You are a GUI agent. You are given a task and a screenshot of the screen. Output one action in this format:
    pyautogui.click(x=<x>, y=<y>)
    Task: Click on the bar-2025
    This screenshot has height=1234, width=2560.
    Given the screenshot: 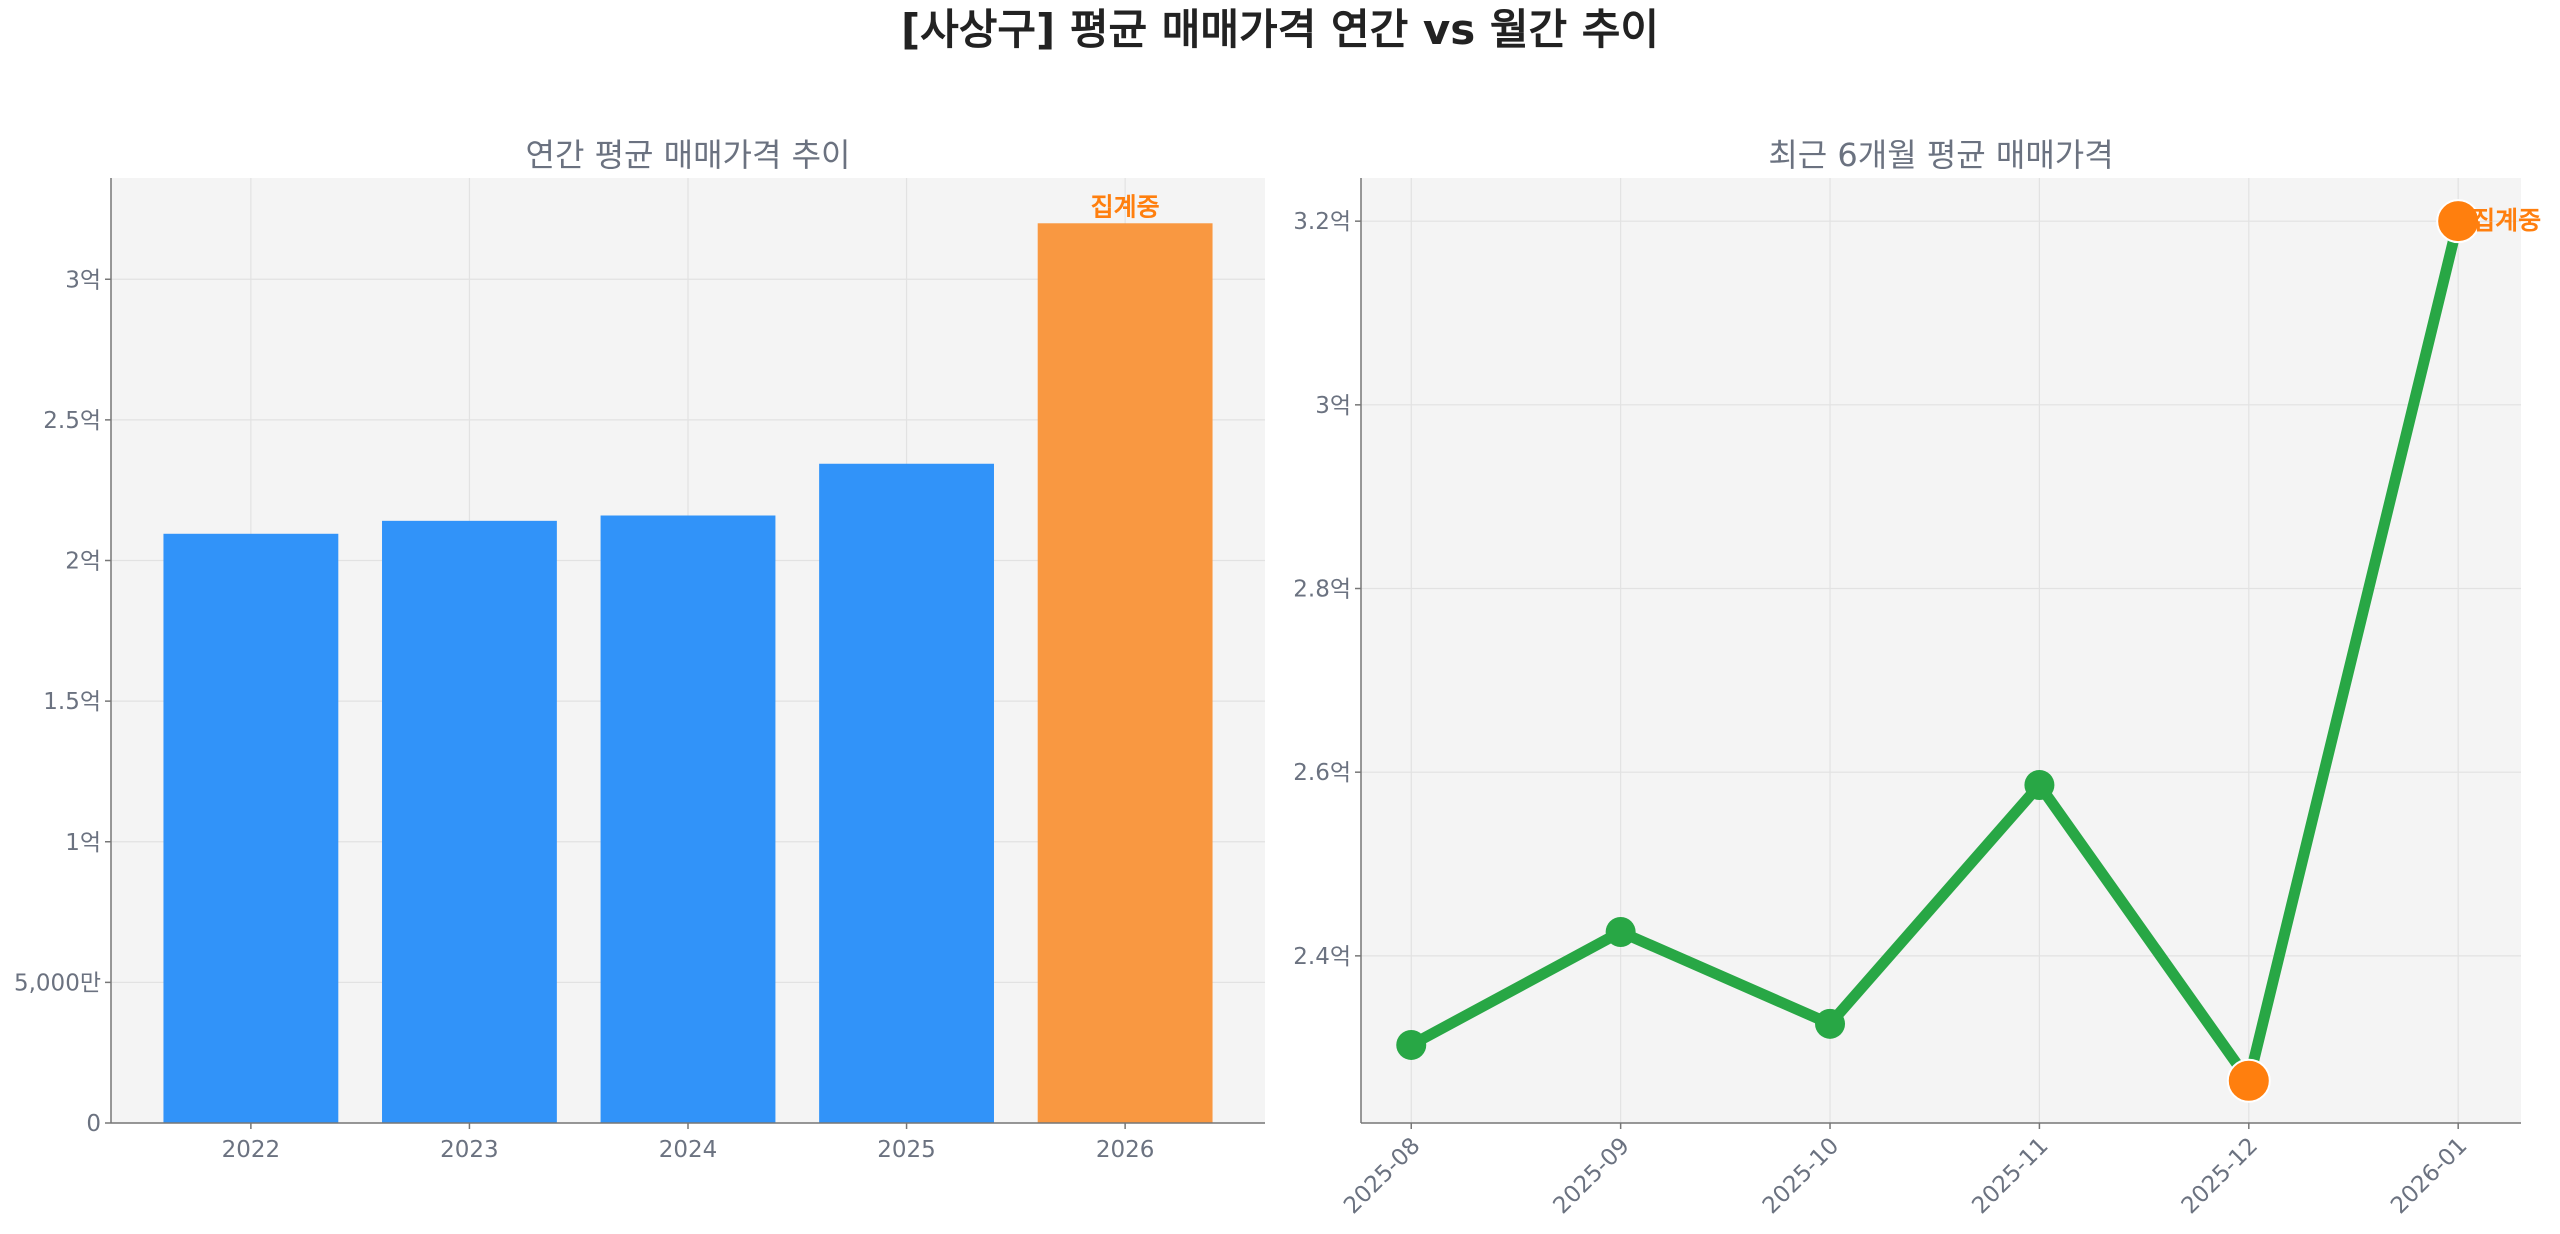 What is the action you would take?
    pyautogui.click(x=906, y=793)
    